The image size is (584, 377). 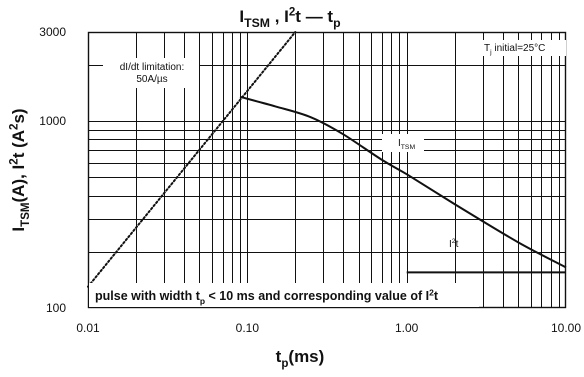 I want to click on x-tick-label: 0.10, so click(x=248, y=328).